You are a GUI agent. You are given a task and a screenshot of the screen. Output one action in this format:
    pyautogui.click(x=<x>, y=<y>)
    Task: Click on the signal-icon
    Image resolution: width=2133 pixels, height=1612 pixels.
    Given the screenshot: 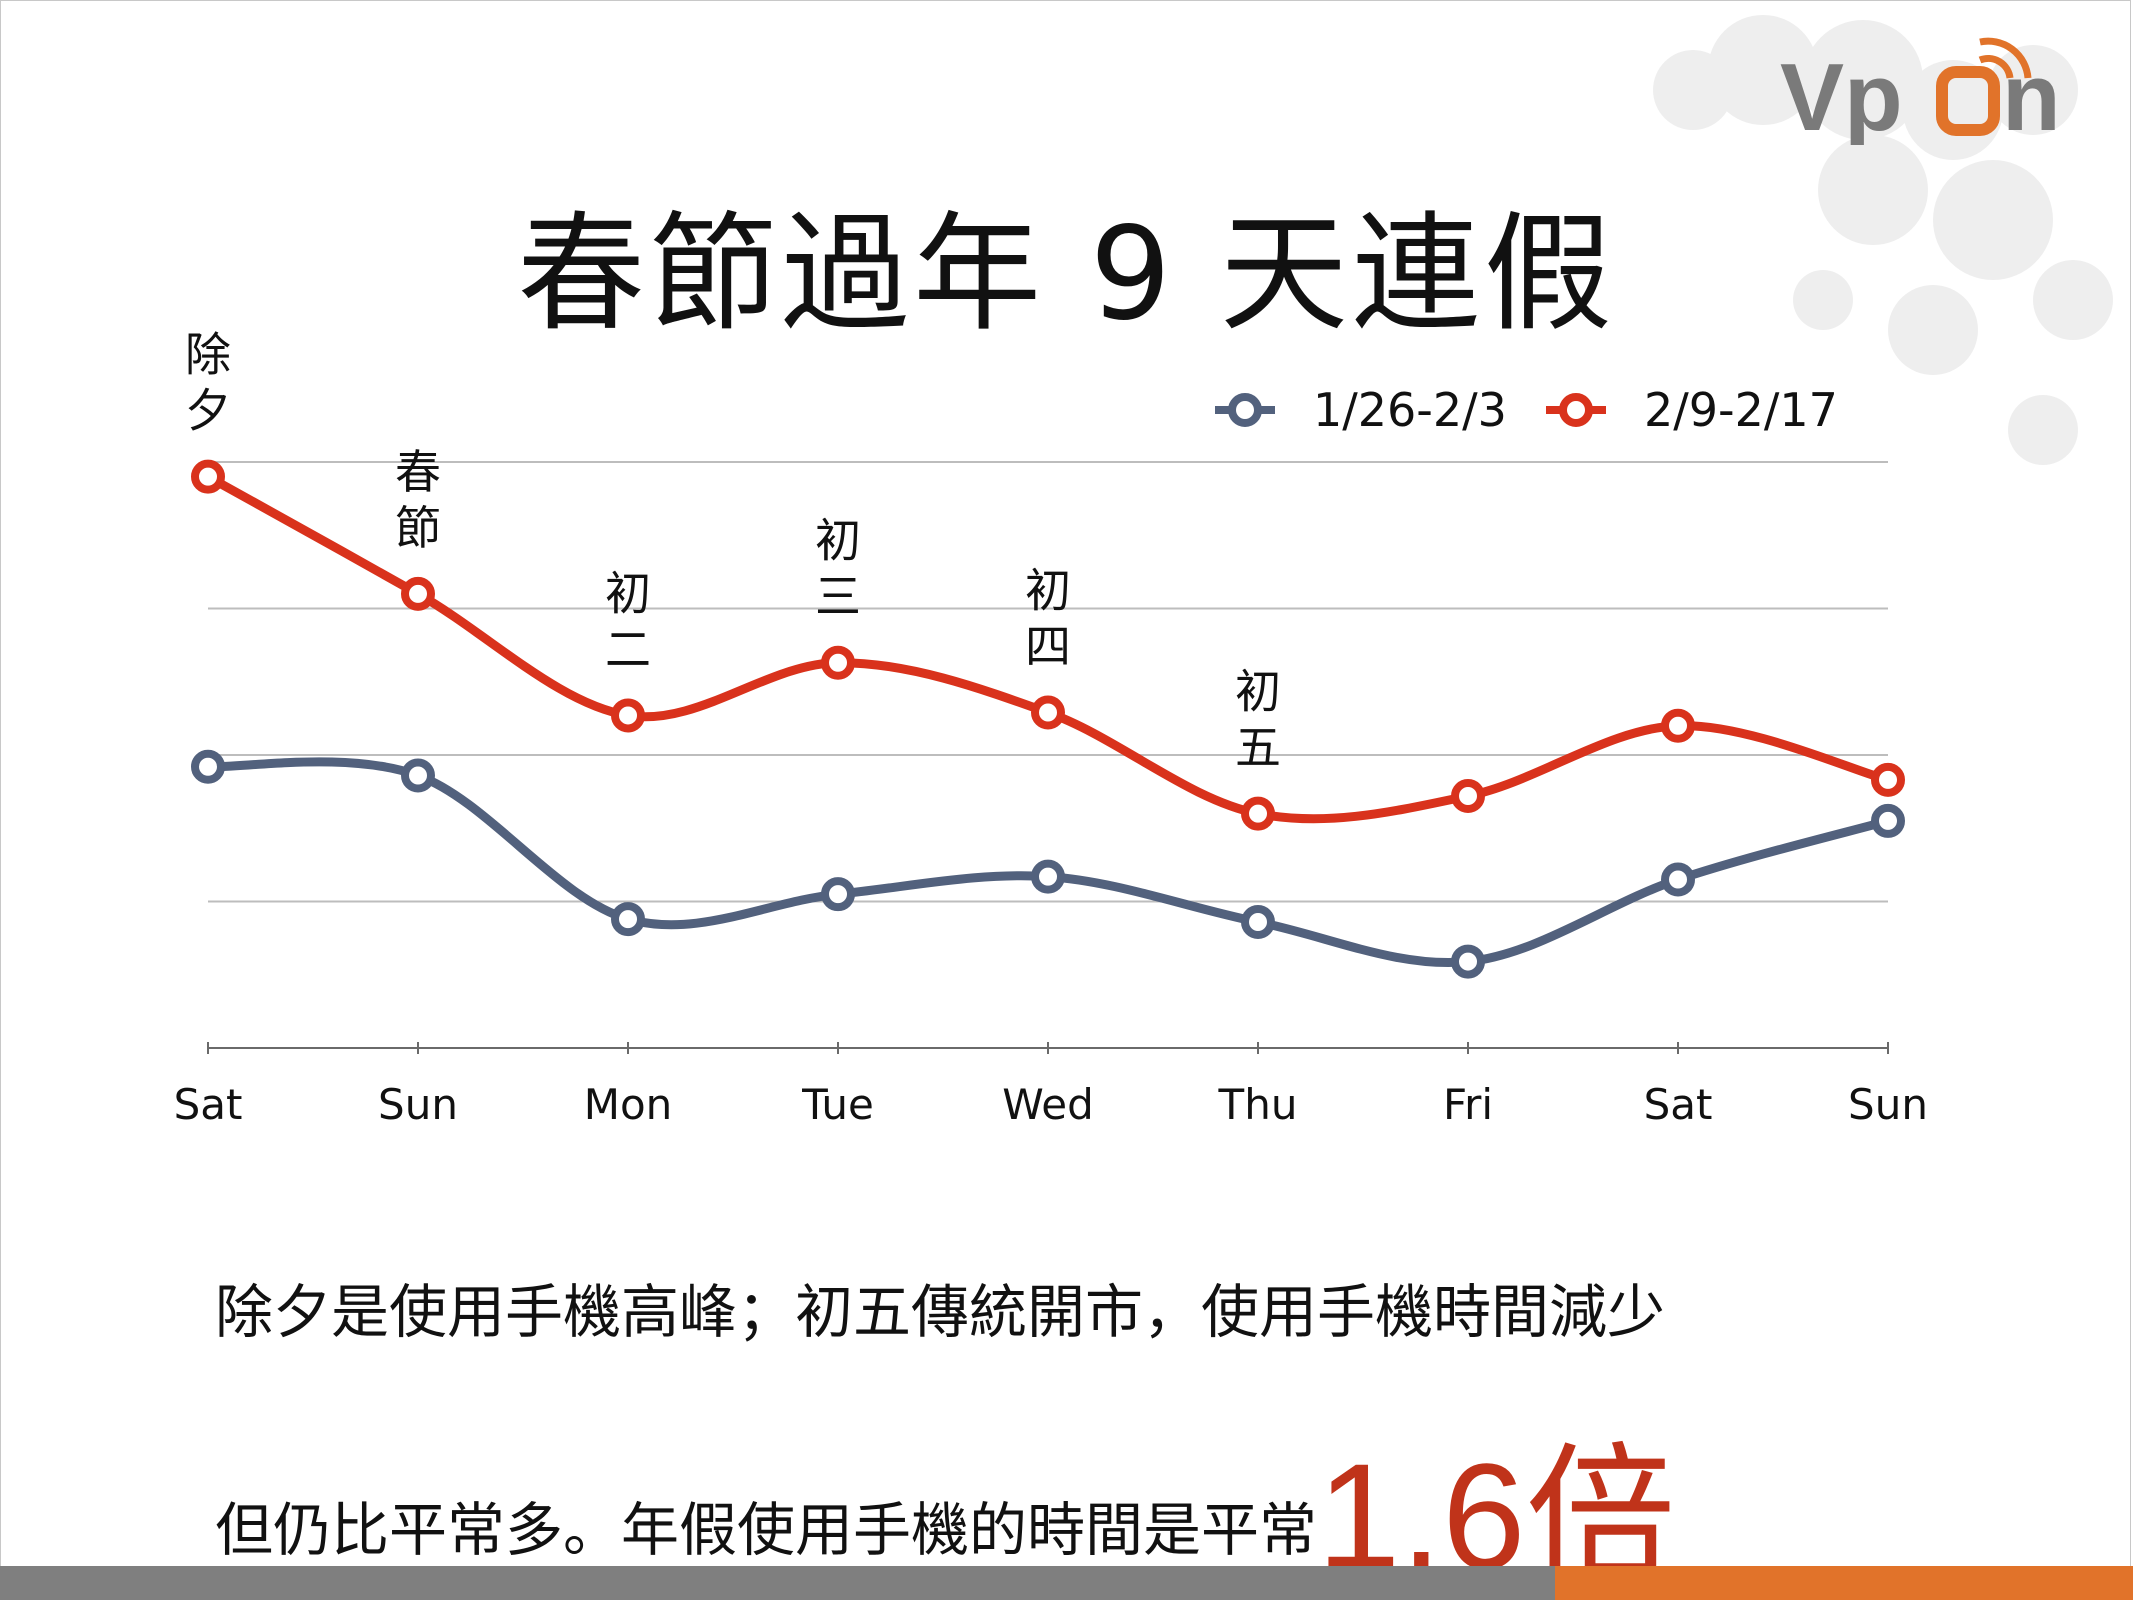 What is the action you would take?
    pyautogui.click(x=1968, y=101)
    